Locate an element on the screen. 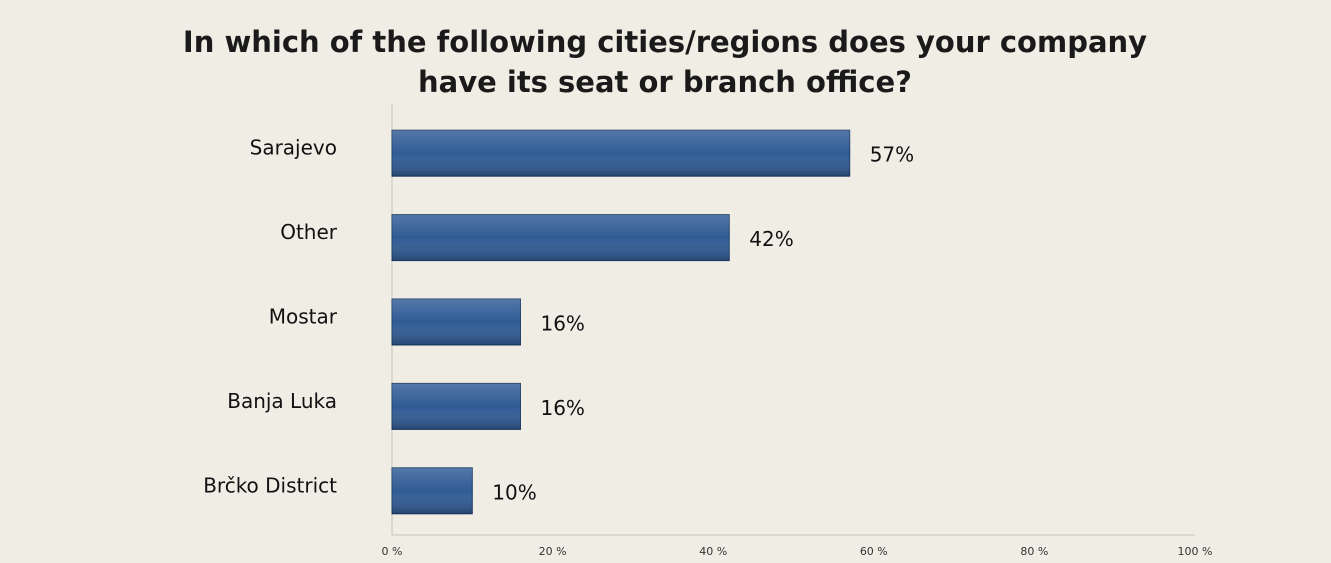  x-tick-label: 60 % is located at coordinates (874, 551).